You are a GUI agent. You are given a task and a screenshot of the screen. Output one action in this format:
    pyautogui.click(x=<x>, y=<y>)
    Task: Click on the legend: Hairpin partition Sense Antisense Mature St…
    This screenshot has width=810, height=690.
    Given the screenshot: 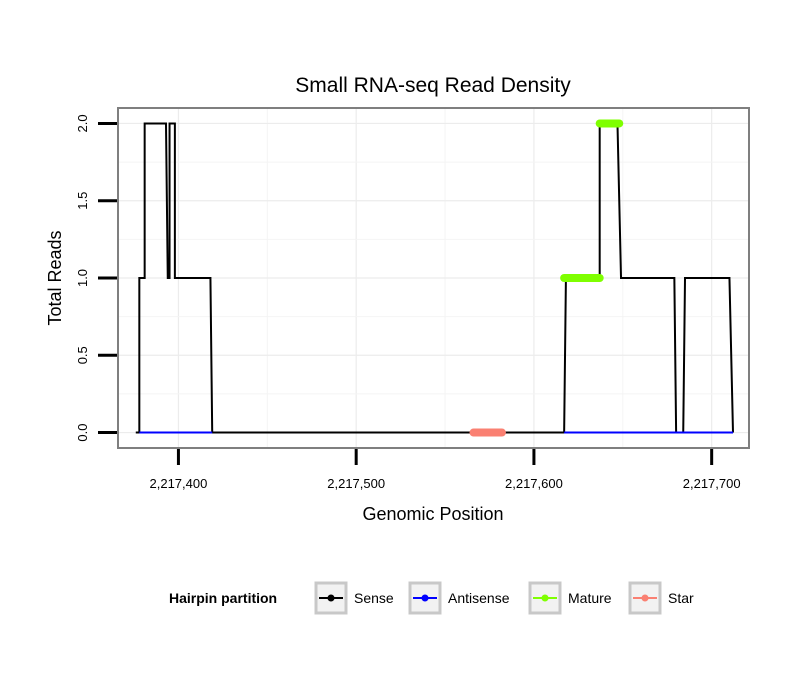 What is the action you would take?
    pyautogui.click(x=431, y=598)
    